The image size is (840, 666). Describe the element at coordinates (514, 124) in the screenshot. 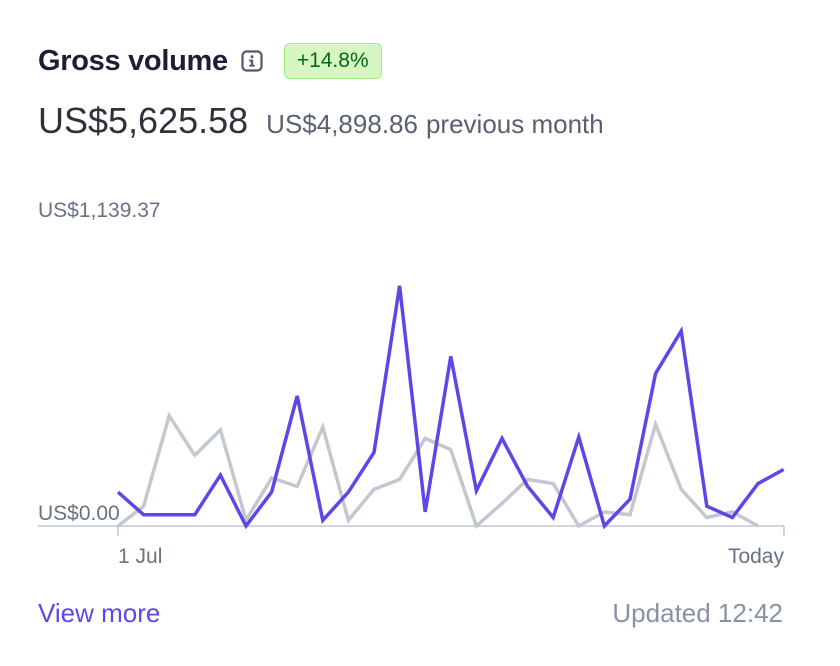

I see `previous-label: previous month` at that location.